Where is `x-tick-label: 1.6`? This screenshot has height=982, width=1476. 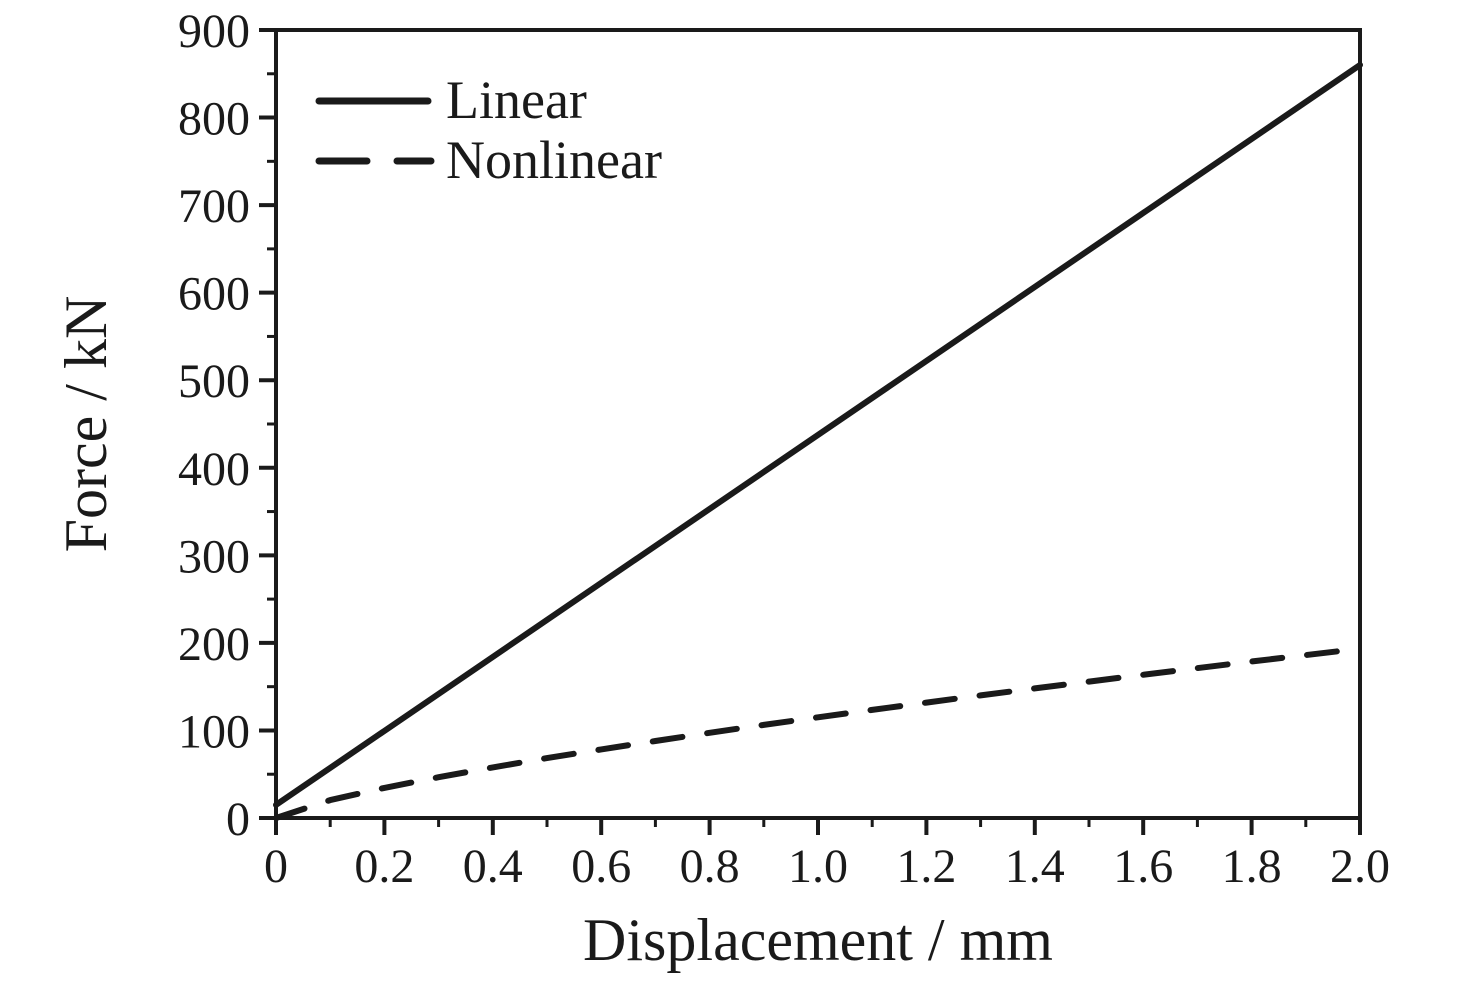
x-tick-label: 1.6 is located at coordinates (1143, 866).